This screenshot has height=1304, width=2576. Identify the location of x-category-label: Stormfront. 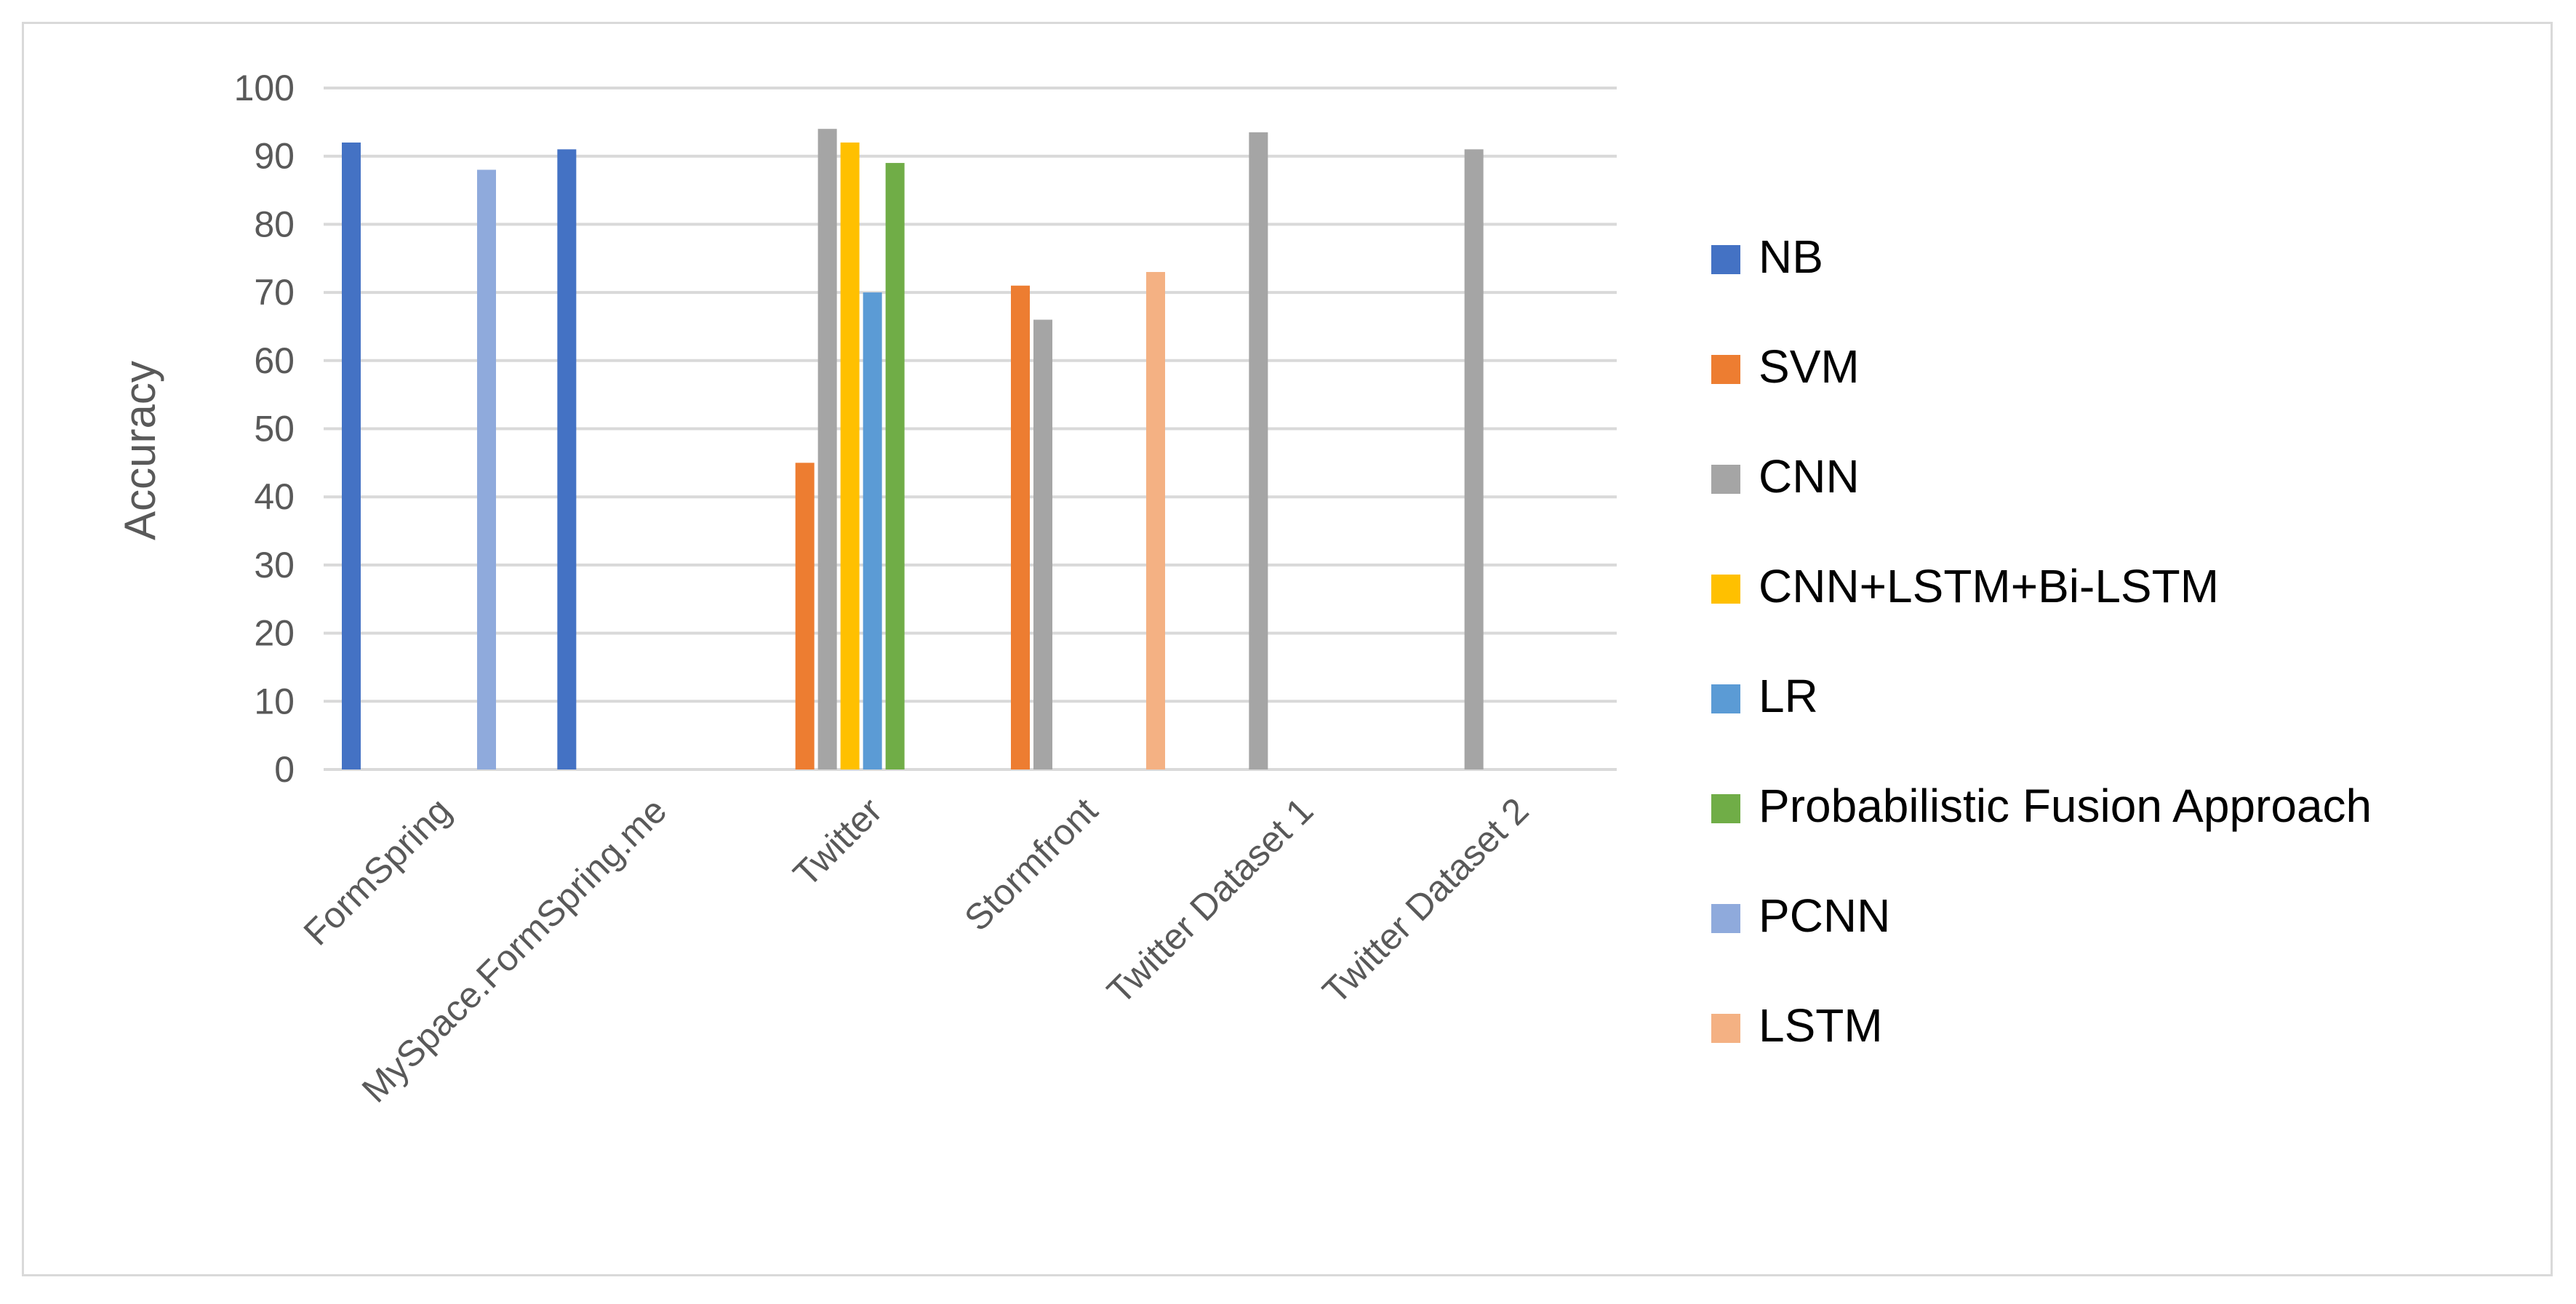
(1030, 864).